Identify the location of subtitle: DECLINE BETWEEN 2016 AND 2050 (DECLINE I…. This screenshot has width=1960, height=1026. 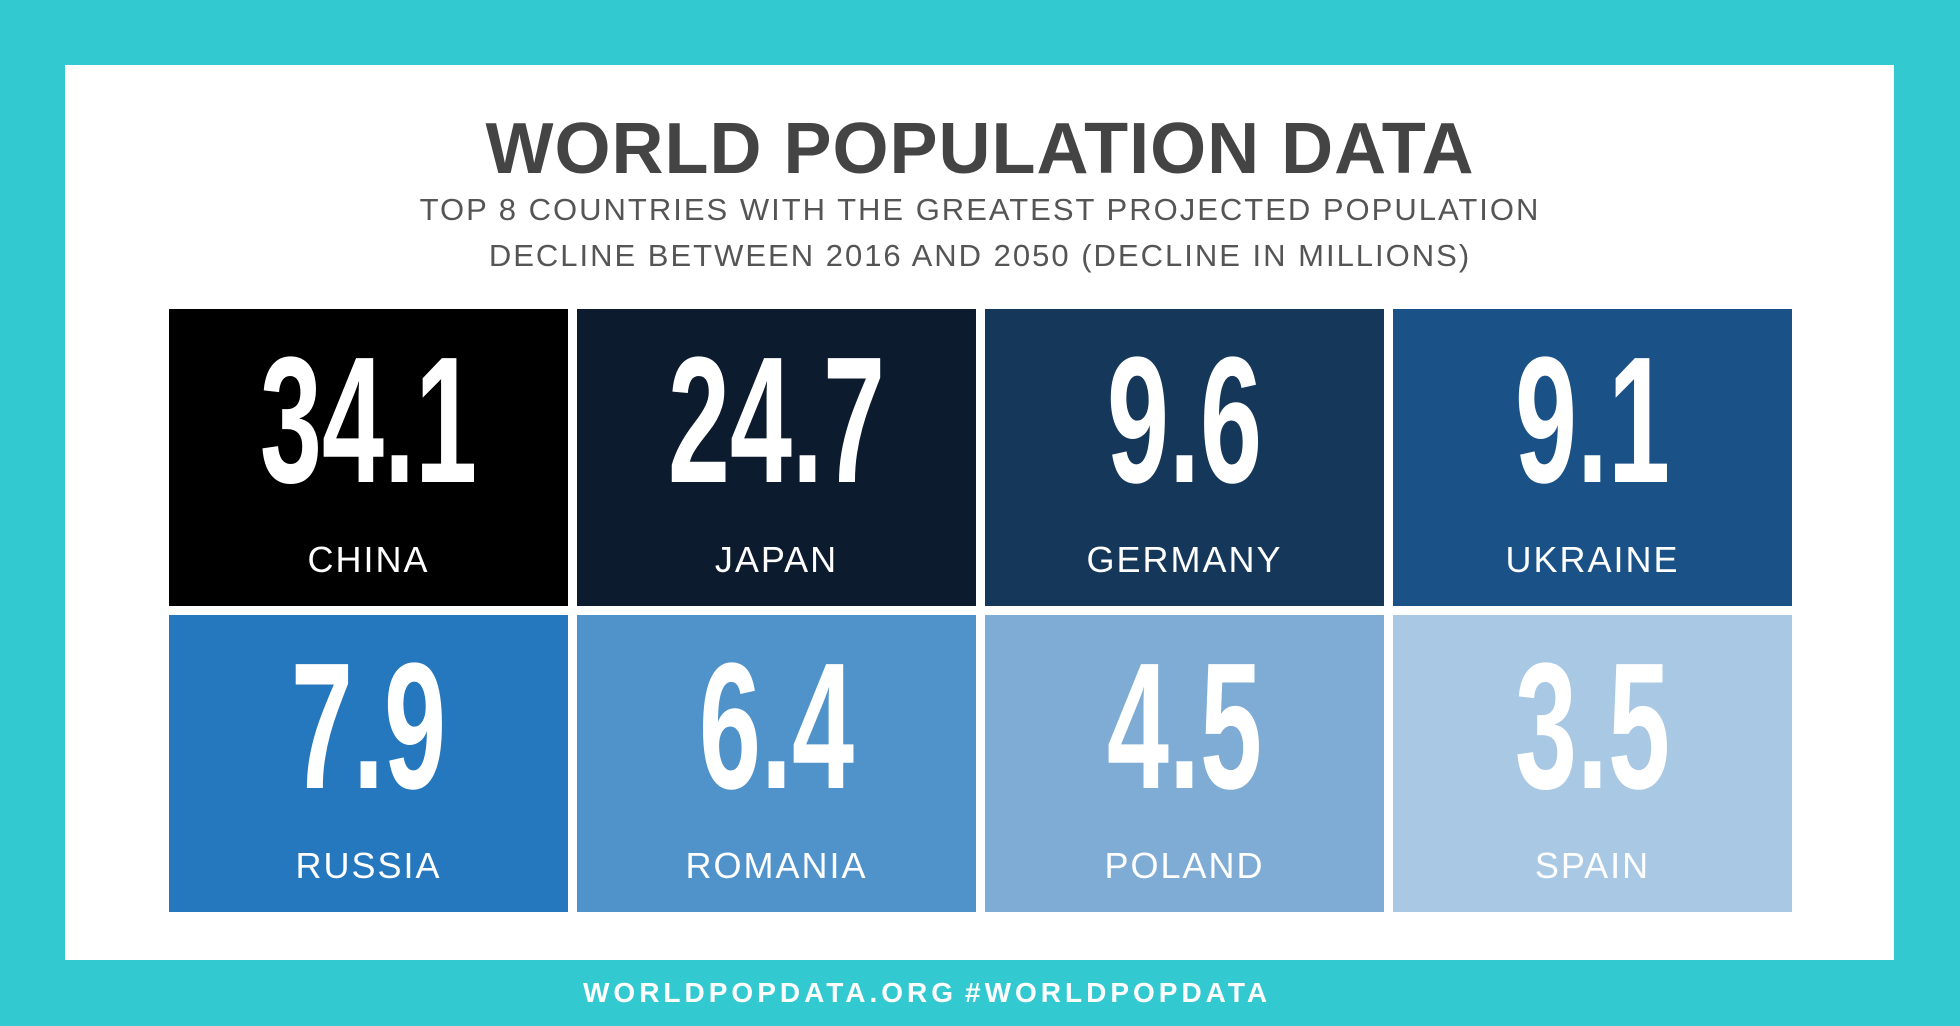
(980, 255).